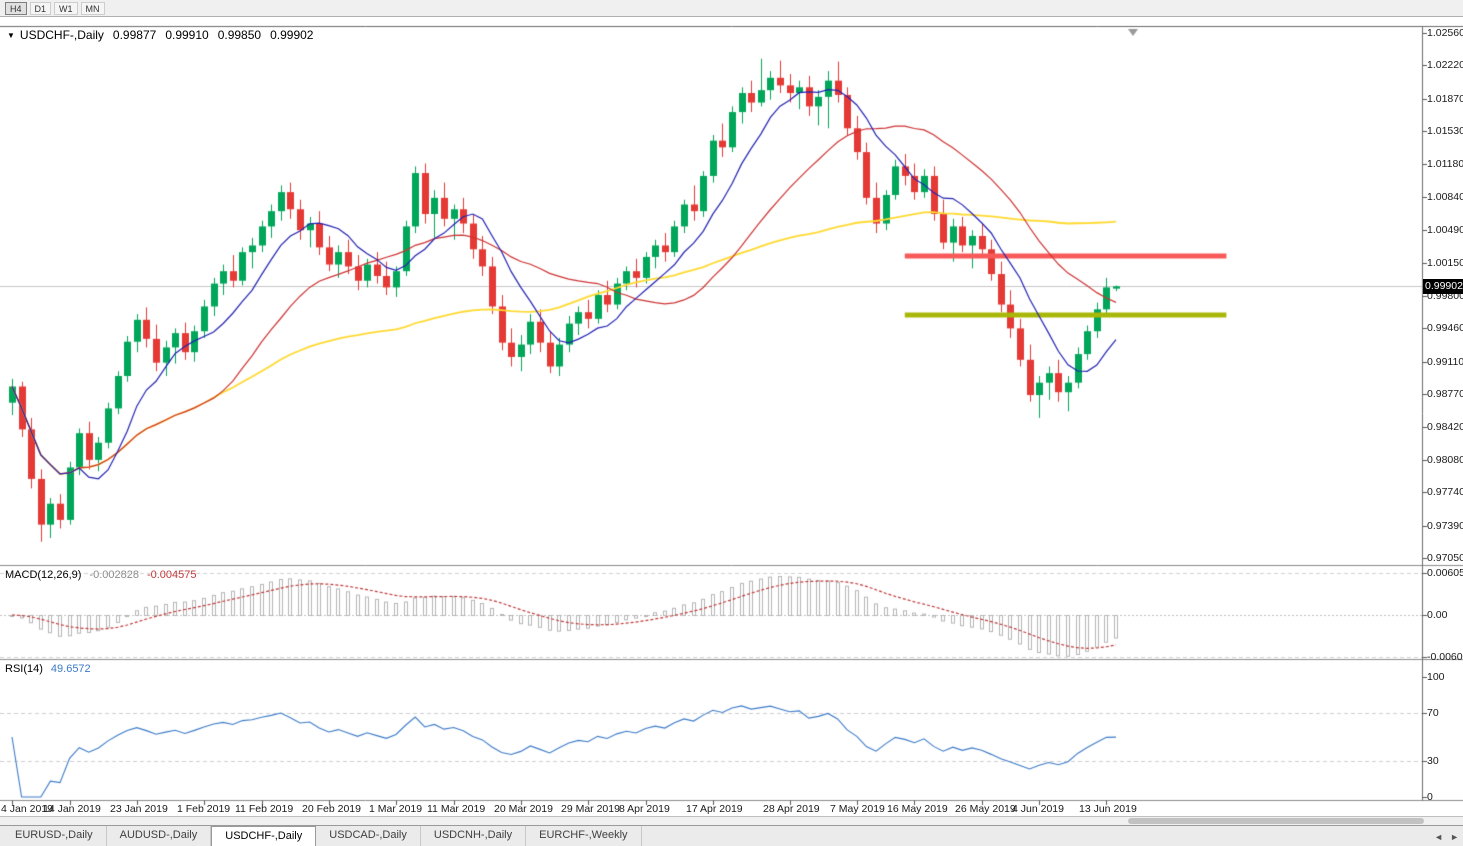 The height and width of the screenshot is (846, 1463). What do you see at coordinates (1430, 797) in the screenshot?
I see `rsi-axis-label: 0` at bounding box center [1430, 797].